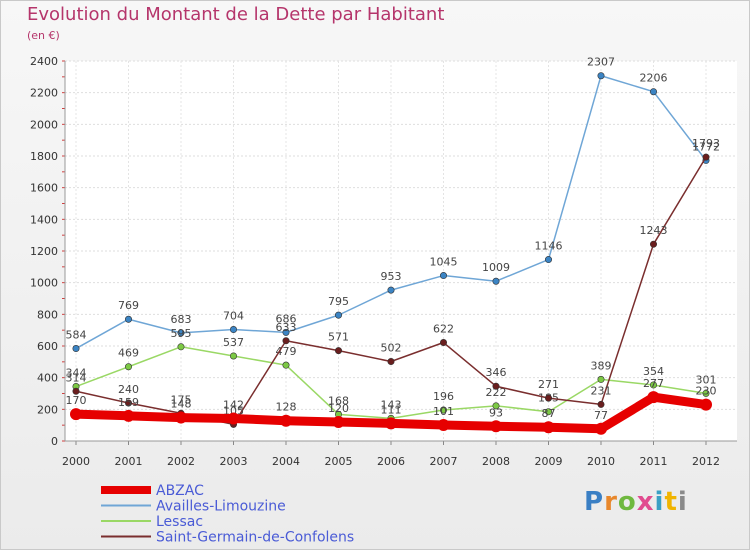 Image resolution: width=750 pixels, height=550 pixels. I want to click on data-label-lessac: 301, so click(706, 379).